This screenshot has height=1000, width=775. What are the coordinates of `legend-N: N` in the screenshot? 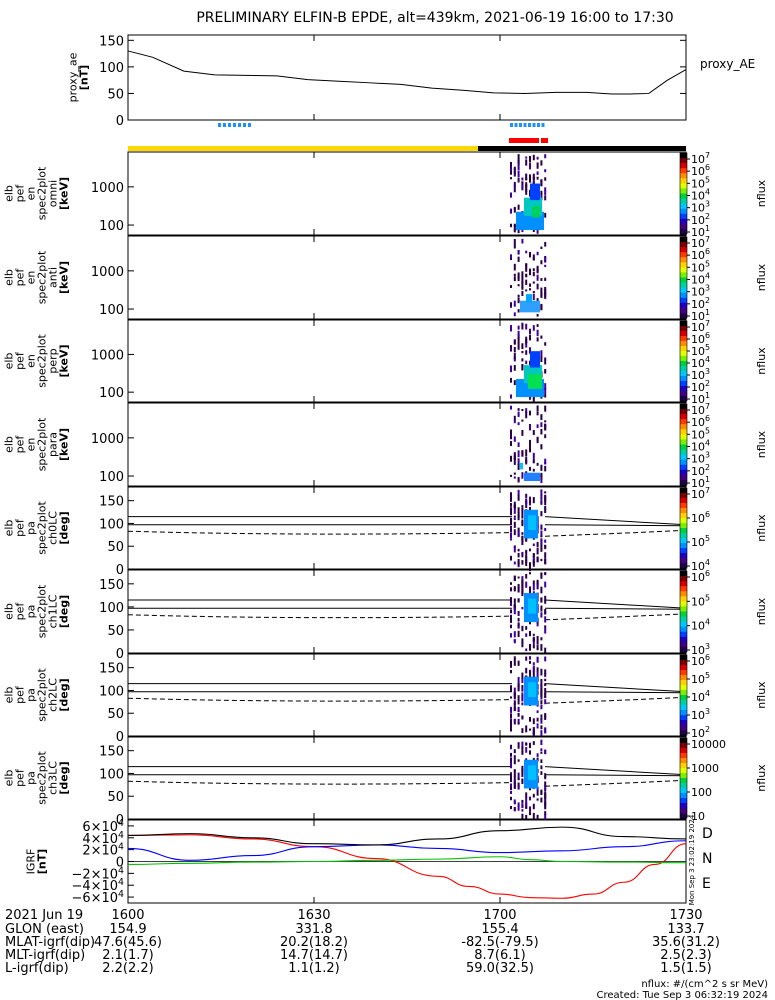 It's located at (707, 859).